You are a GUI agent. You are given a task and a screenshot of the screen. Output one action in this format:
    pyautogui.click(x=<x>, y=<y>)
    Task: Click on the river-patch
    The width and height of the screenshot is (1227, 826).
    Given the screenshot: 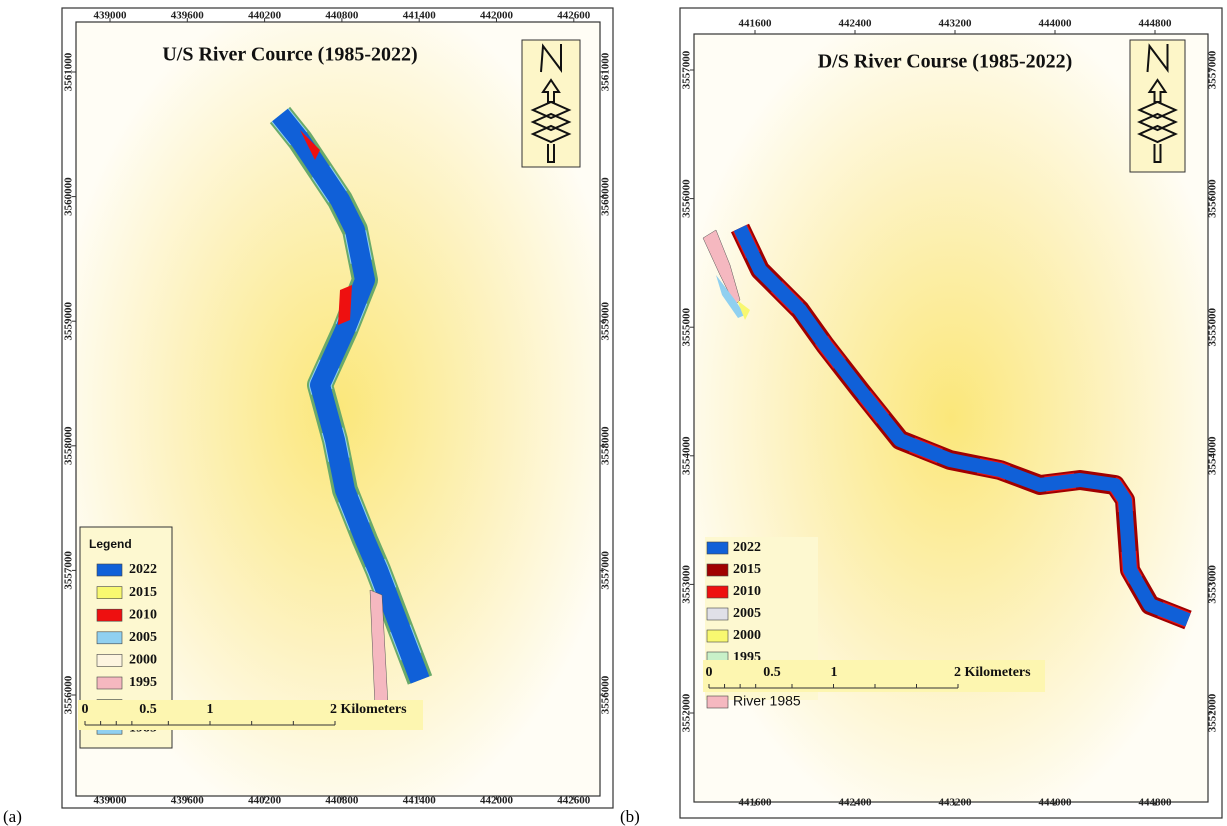 What is the action you would take?
    pyautogui.click(x=326, y=227)
    